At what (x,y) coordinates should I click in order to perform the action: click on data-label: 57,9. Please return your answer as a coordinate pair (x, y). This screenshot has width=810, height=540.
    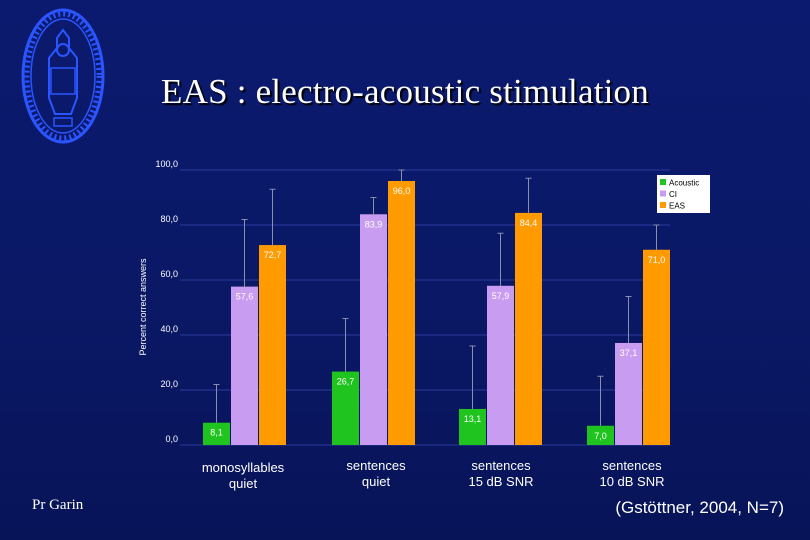
    Looking at the image, I should click on (501, 296).